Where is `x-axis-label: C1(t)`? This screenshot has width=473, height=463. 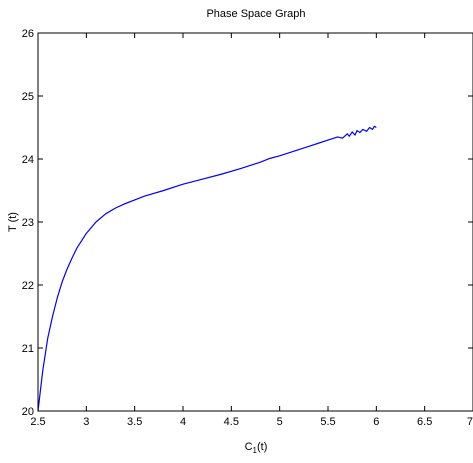 x-axis-label: C1(t) is located at coordinates (256, 448).